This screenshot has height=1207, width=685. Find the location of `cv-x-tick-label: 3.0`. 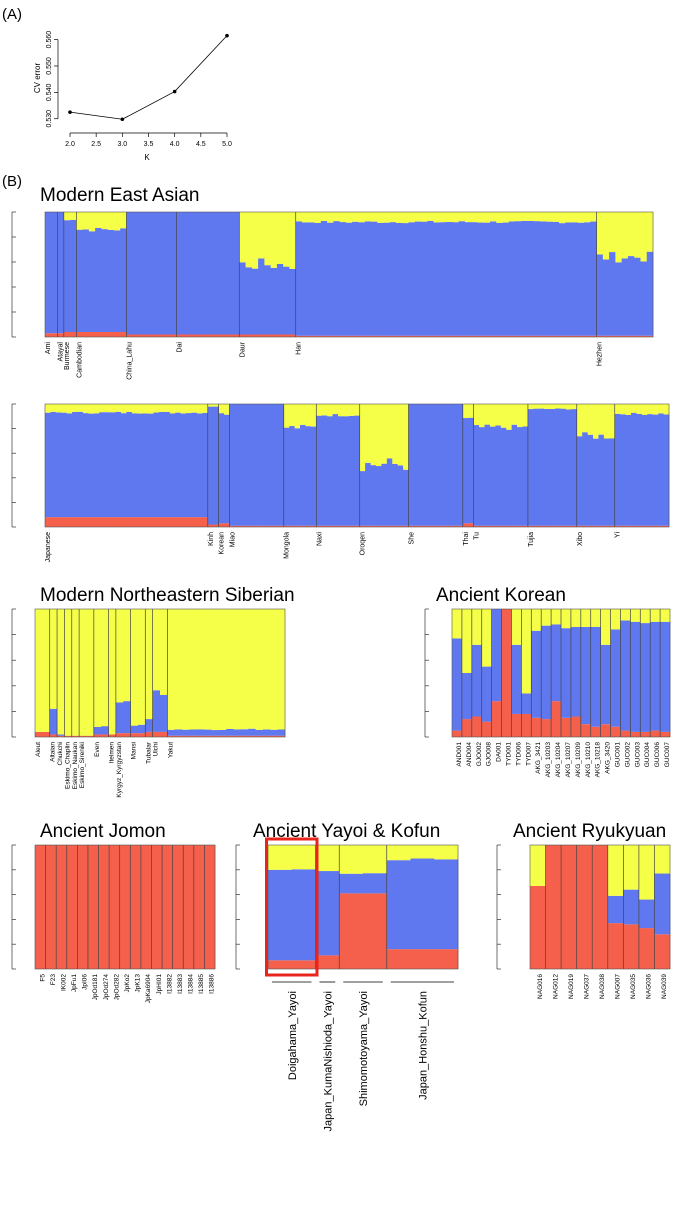

cv-x-tick-label: 3.0 is located at coordinates (122, 144).